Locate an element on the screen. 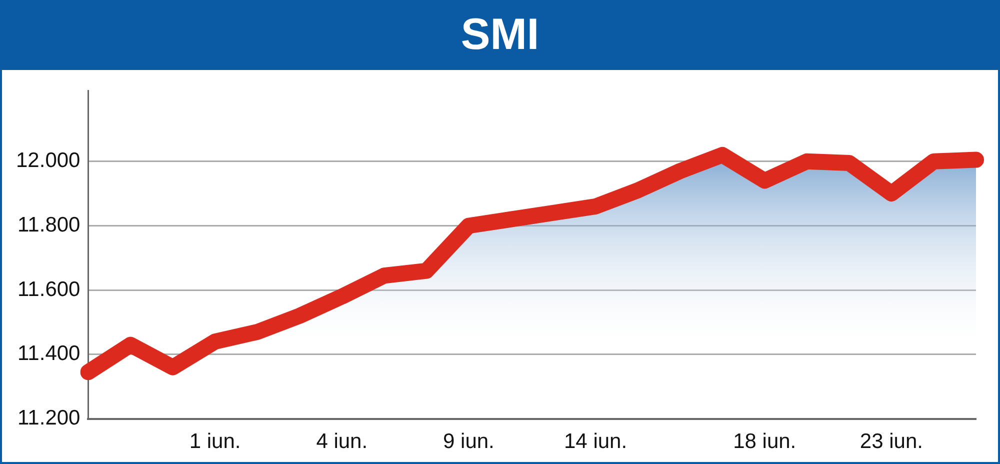 The width and height of the screenshot is (1000, 464). y-tick-label: 12.000 is located at coordinates (48, 160).